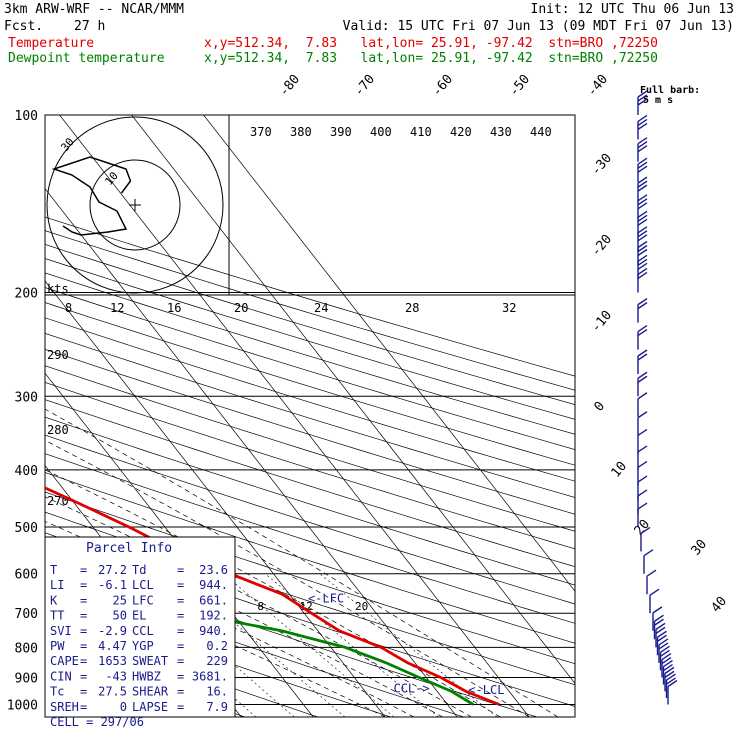 This screenshot has height=740, width=740. I want to click on lfc-annotation: <-LFC, so click(326, 599).